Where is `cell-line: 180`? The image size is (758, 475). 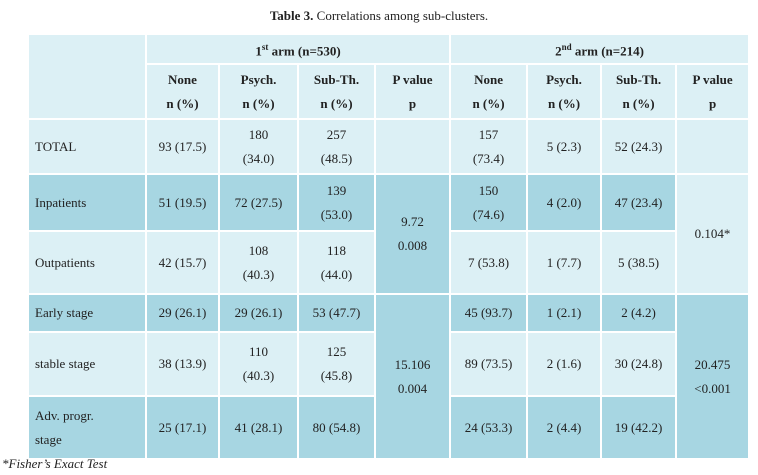
cell-line: 180 is located at coordinates (258, 134).